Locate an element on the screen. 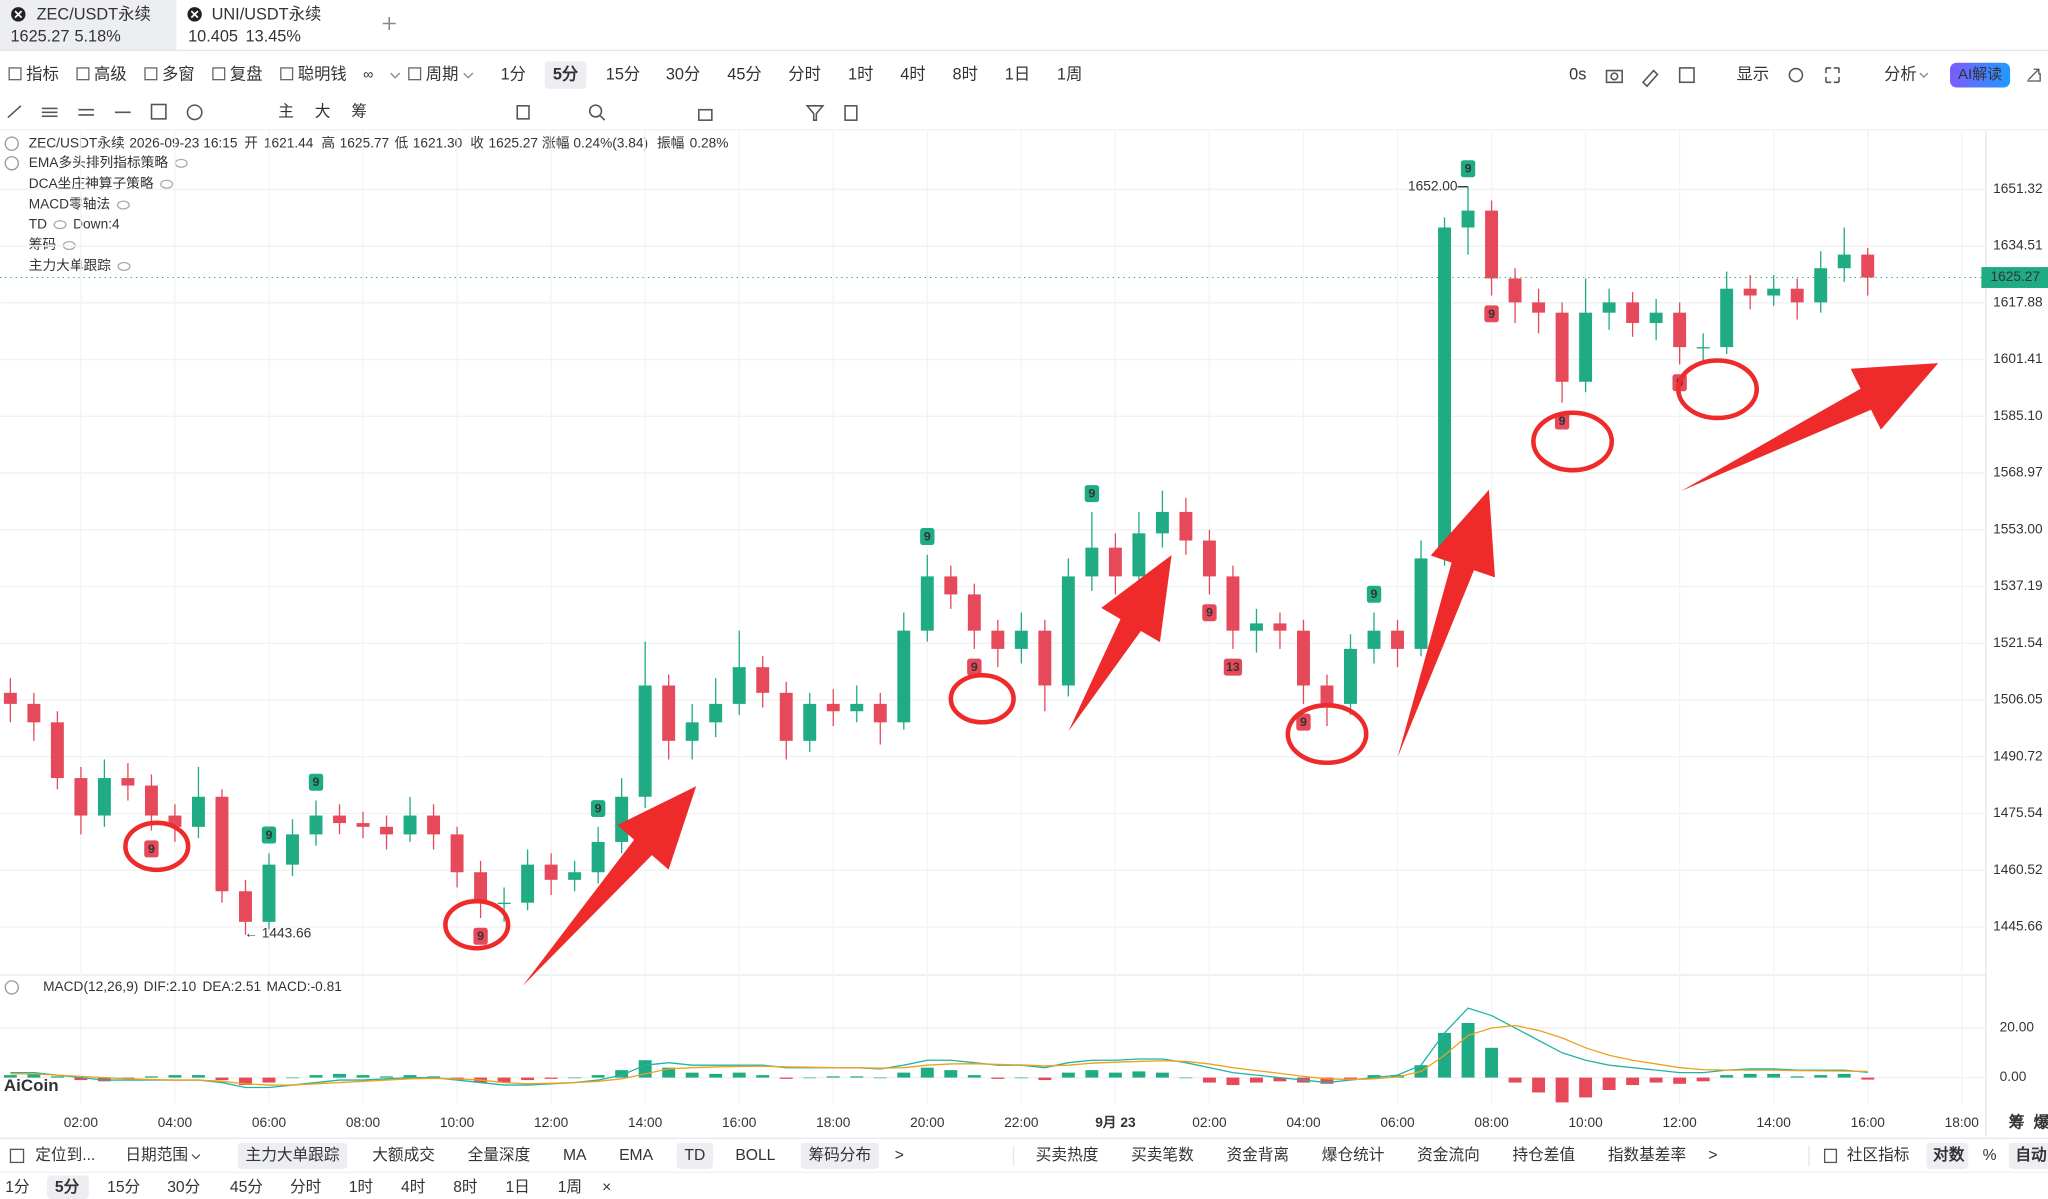 The width and height of the screenshot is (2048, 1199). share-icon is located at coordinates (2034, 75).